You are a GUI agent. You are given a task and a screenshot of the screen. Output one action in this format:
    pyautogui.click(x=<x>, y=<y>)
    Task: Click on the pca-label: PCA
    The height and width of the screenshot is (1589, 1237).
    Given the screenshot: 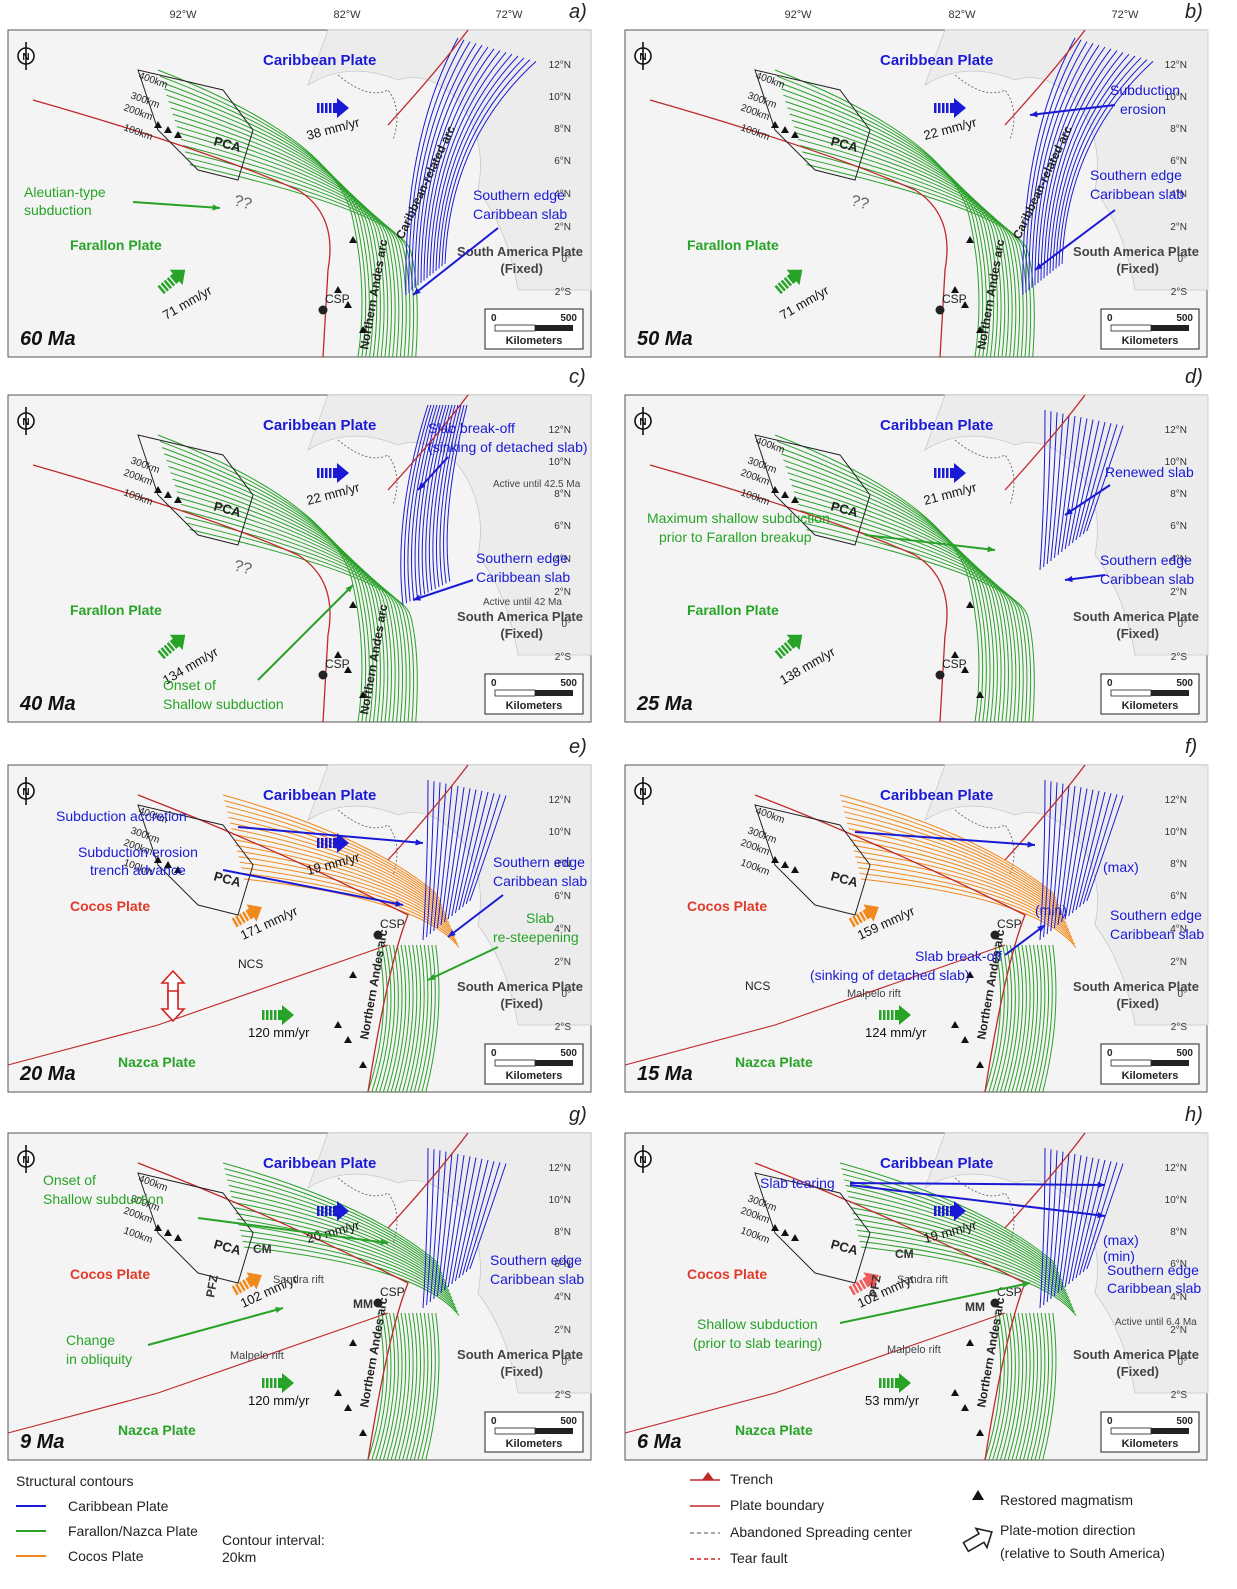 What is the action you would take?
    pyautogui.click(x=844, y=509)
    